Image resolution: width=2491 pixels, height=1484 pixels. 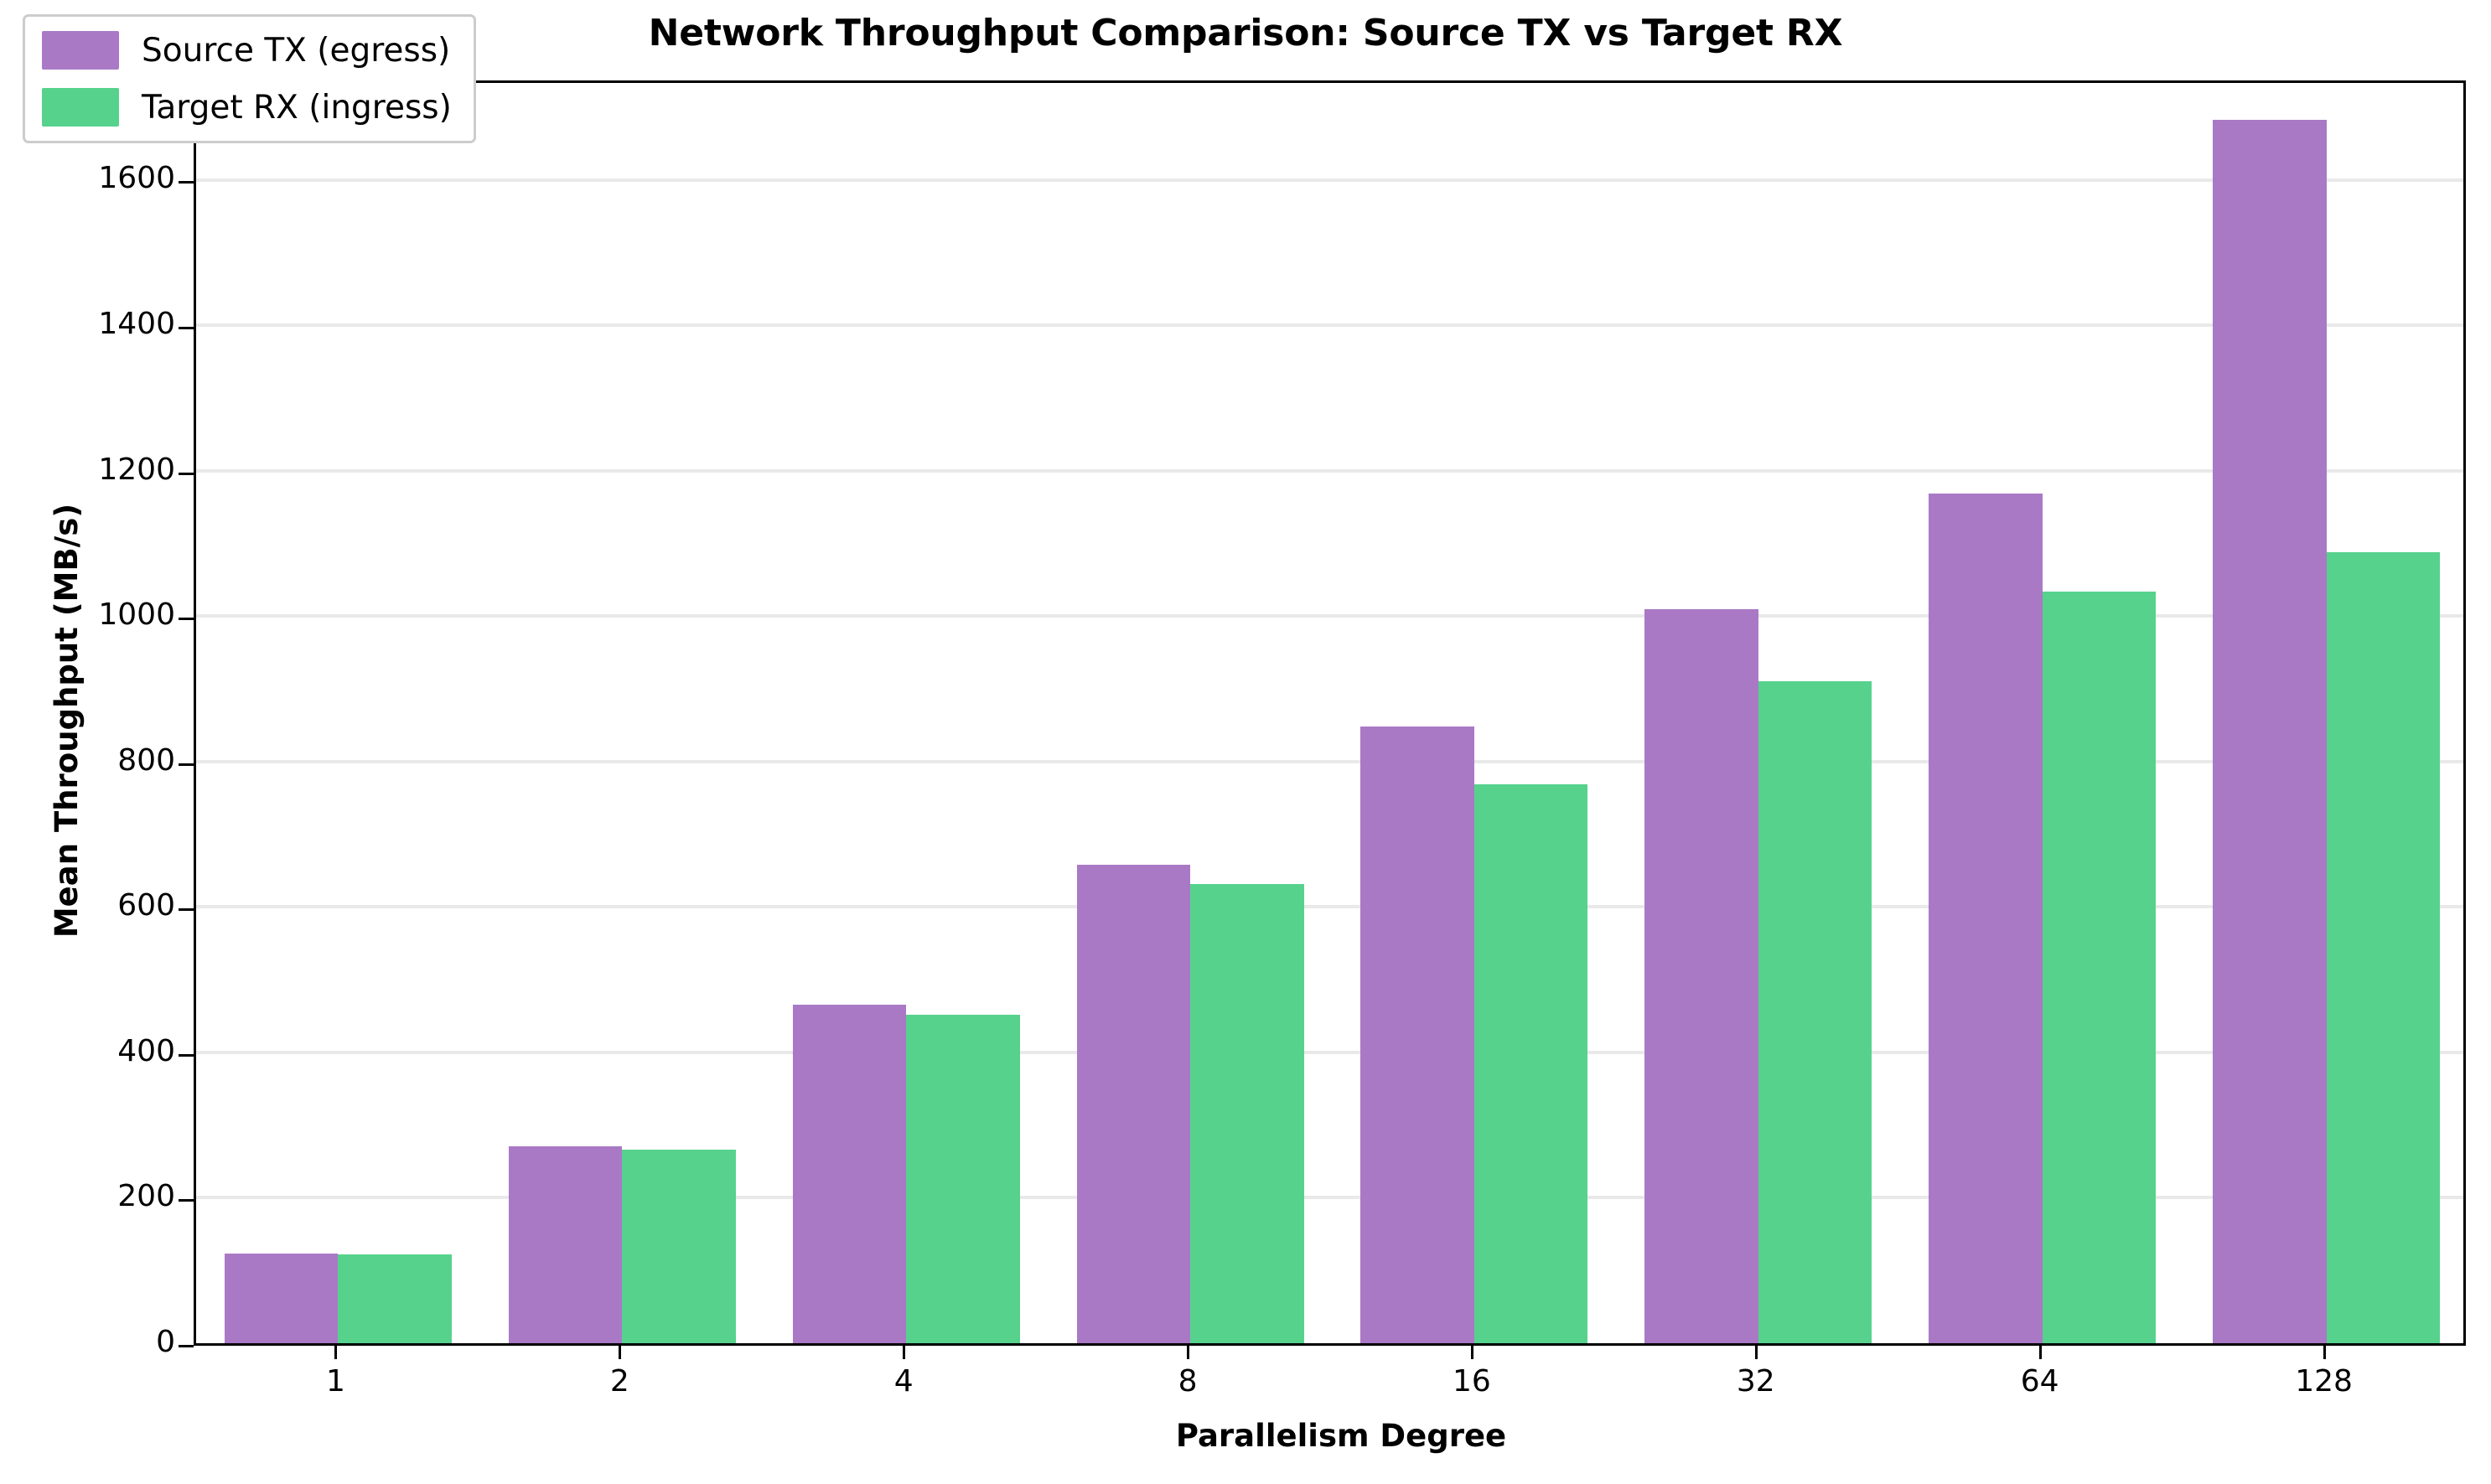 I want to click on y-tick-label: 1600, so click(x=136, y=178).